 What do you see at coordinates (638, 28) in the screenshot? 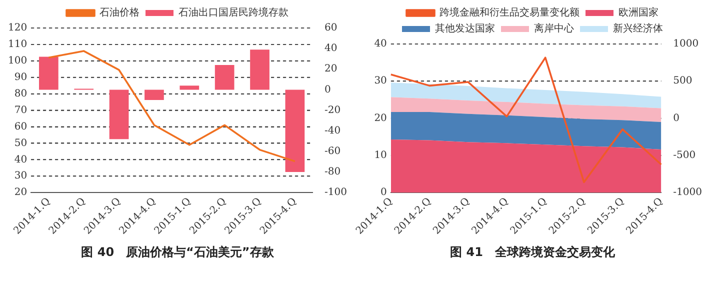
I see `legend-label: 新兴经济体` at bounding box center [638, 28].